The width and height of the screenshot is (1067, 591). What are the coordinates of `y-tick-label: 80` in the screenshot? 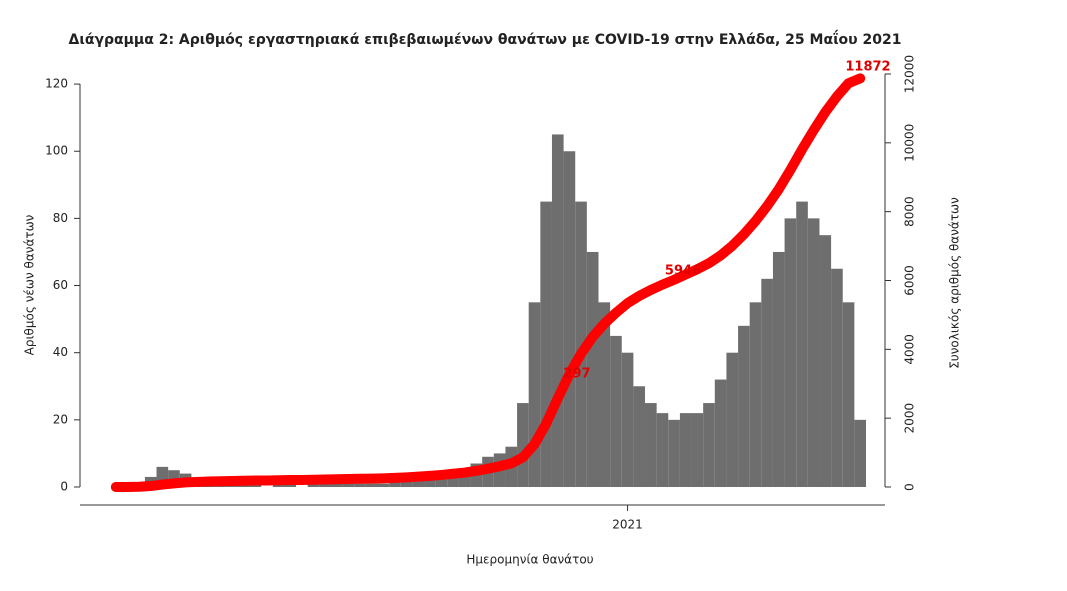 It's located at (60, 218).